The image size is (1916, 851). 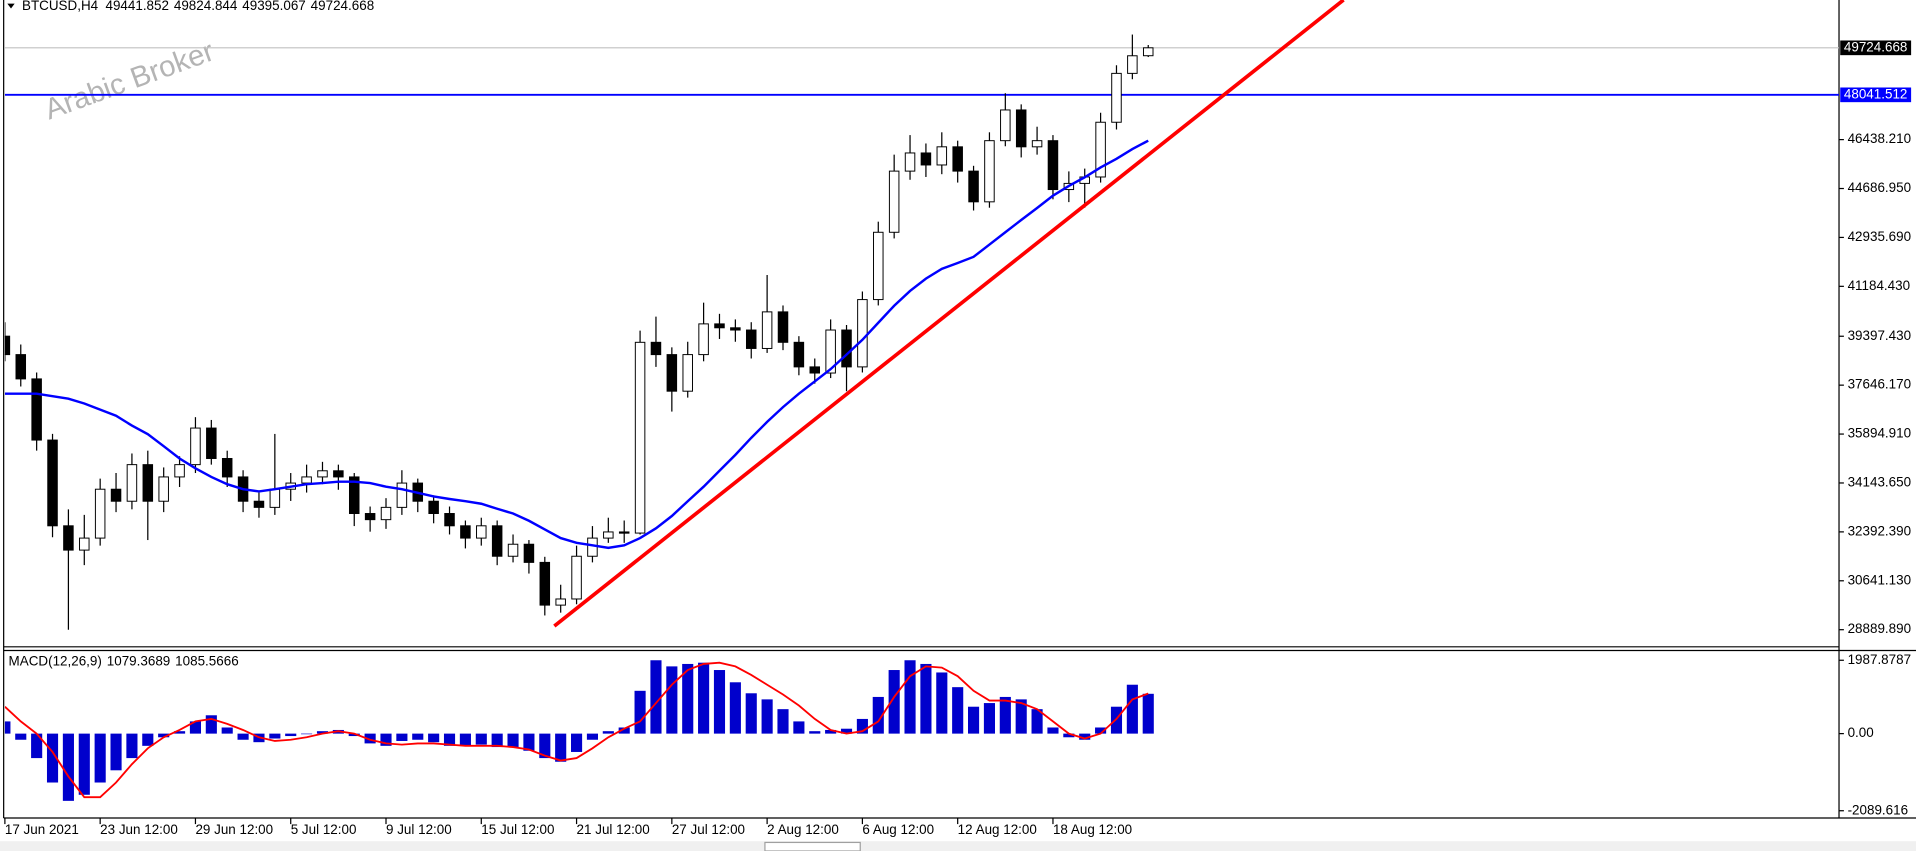 What do you see at coordinates (576, 730) in the screenshot?
I see `signal-line` at bounding box center [576, 730].